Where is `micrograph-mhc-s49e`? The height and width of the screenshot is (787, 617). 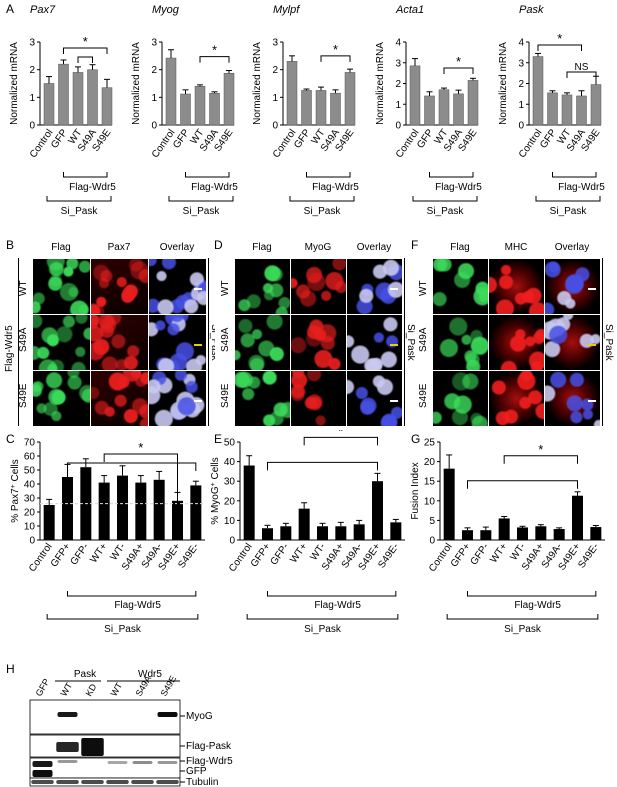
micrograph-mhc-s49e is located at coordinates (516, 398).